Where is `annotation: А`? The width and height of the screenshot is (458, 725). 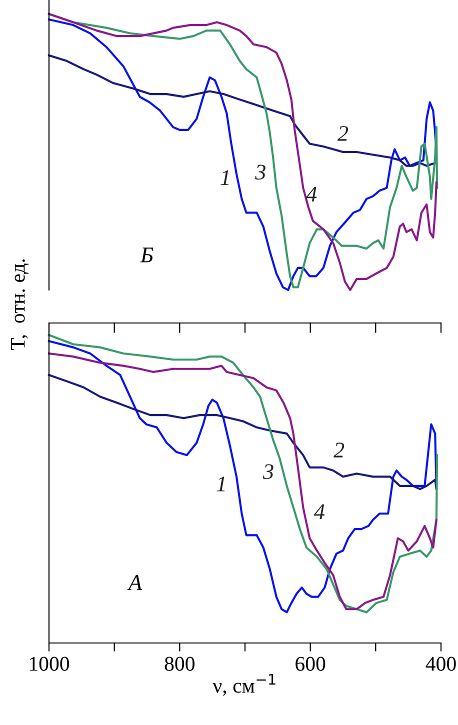
annotation: А is located at coordinates (134, 582).